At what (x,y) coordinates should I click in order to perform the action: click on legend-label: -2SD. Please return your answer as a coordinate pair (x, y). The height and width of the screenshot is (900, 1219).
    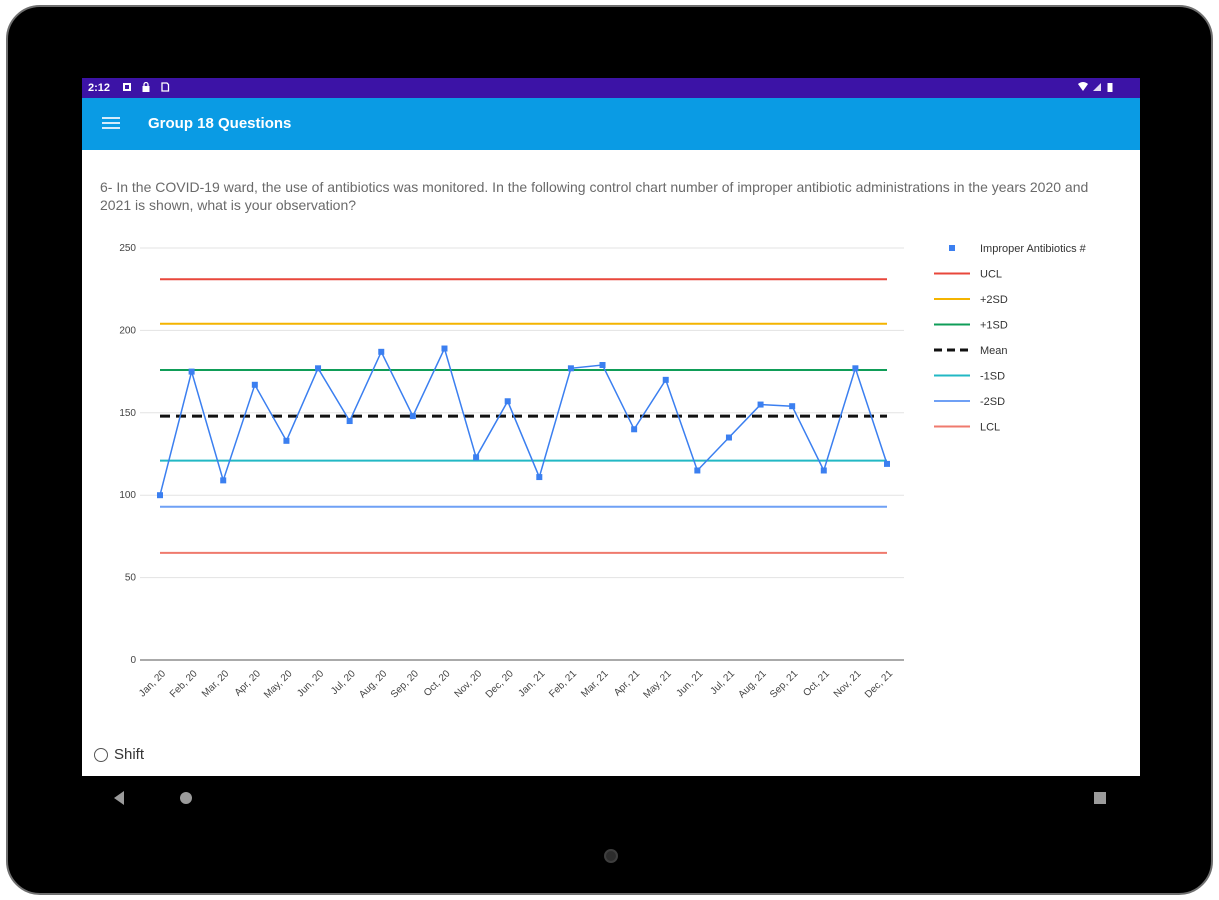
    Looking at the image, I should click on (992, 402).